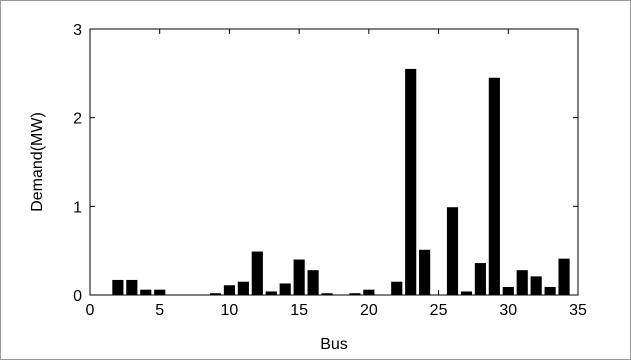  Describe the element at coordinates (159, 310) in the screenshot. I see `x-tick-label: 5` at that location.